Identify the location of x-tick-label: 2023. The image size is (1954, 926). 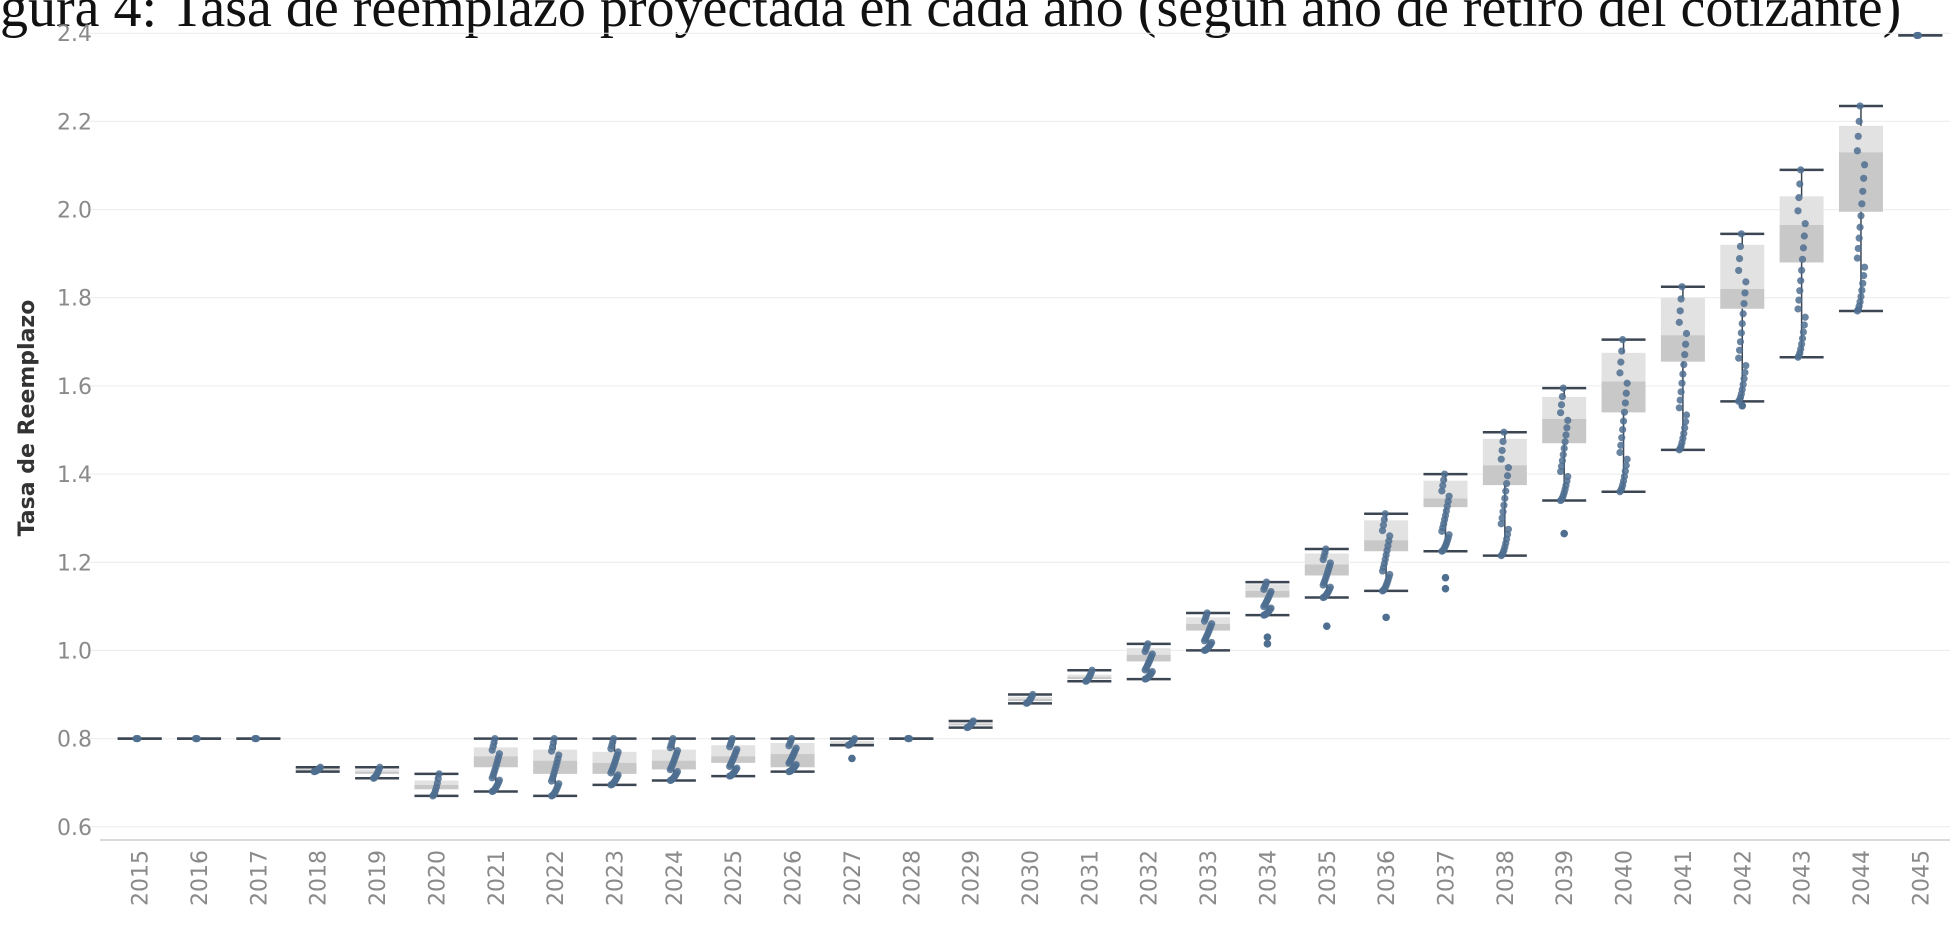
(616, 878).